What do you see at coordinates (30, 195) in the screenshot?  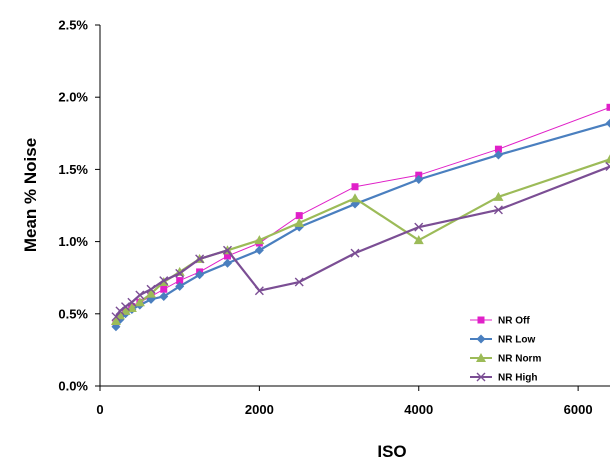 I see `y-axis-title: Mean % Noise` at bounding box center [30, 195].